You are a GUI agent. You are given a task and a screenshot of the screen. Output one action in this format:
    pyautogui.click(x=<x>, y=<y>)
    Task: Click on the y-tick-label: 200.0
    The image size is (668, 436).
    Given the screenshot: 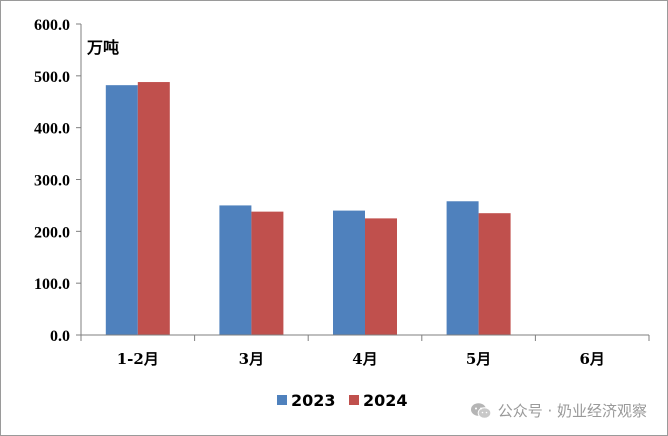 What is the action you would take?
    pyautogui.click(x=52, y=232)
    